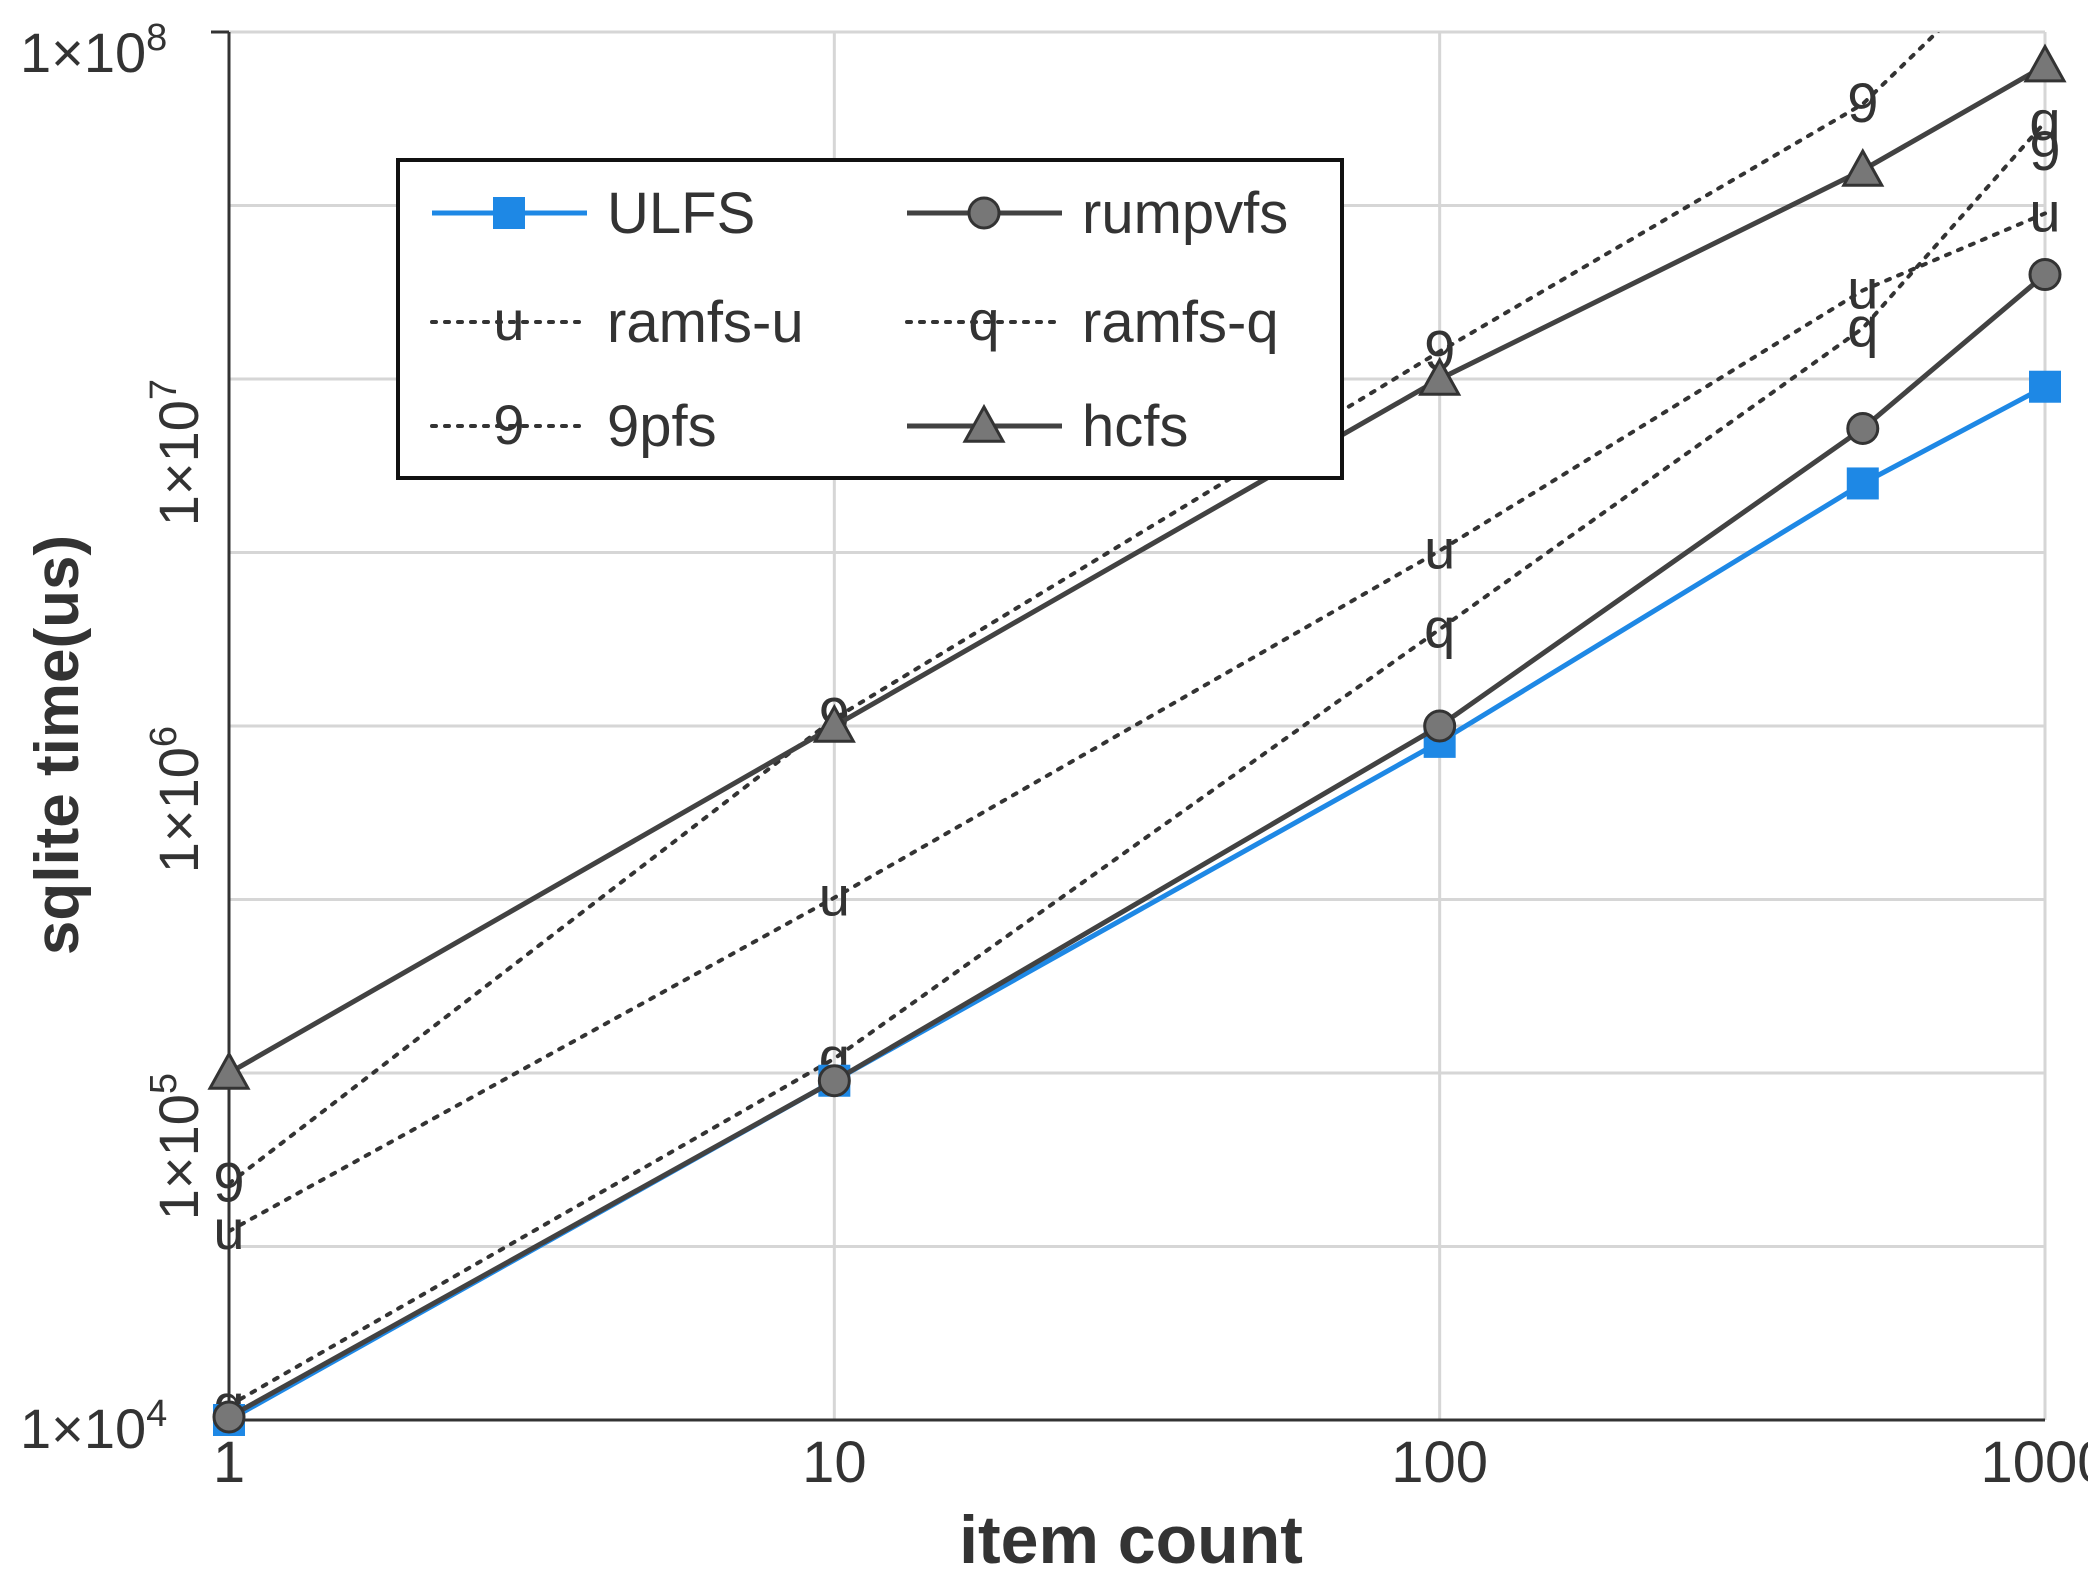  Describe the element at coordinates (164, 389) in the screenshot. I see `y-tick-exponent: 7` at that location.